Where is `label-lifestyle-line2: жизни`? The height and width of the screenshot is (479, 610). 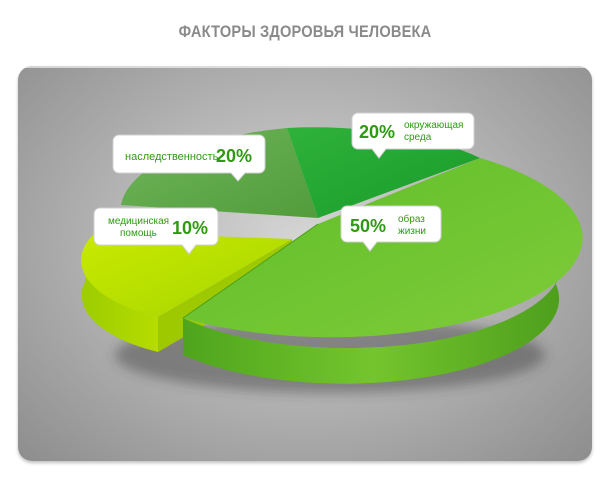
label-lifestyle-line2: жизни is located at coordinates (412, 231).